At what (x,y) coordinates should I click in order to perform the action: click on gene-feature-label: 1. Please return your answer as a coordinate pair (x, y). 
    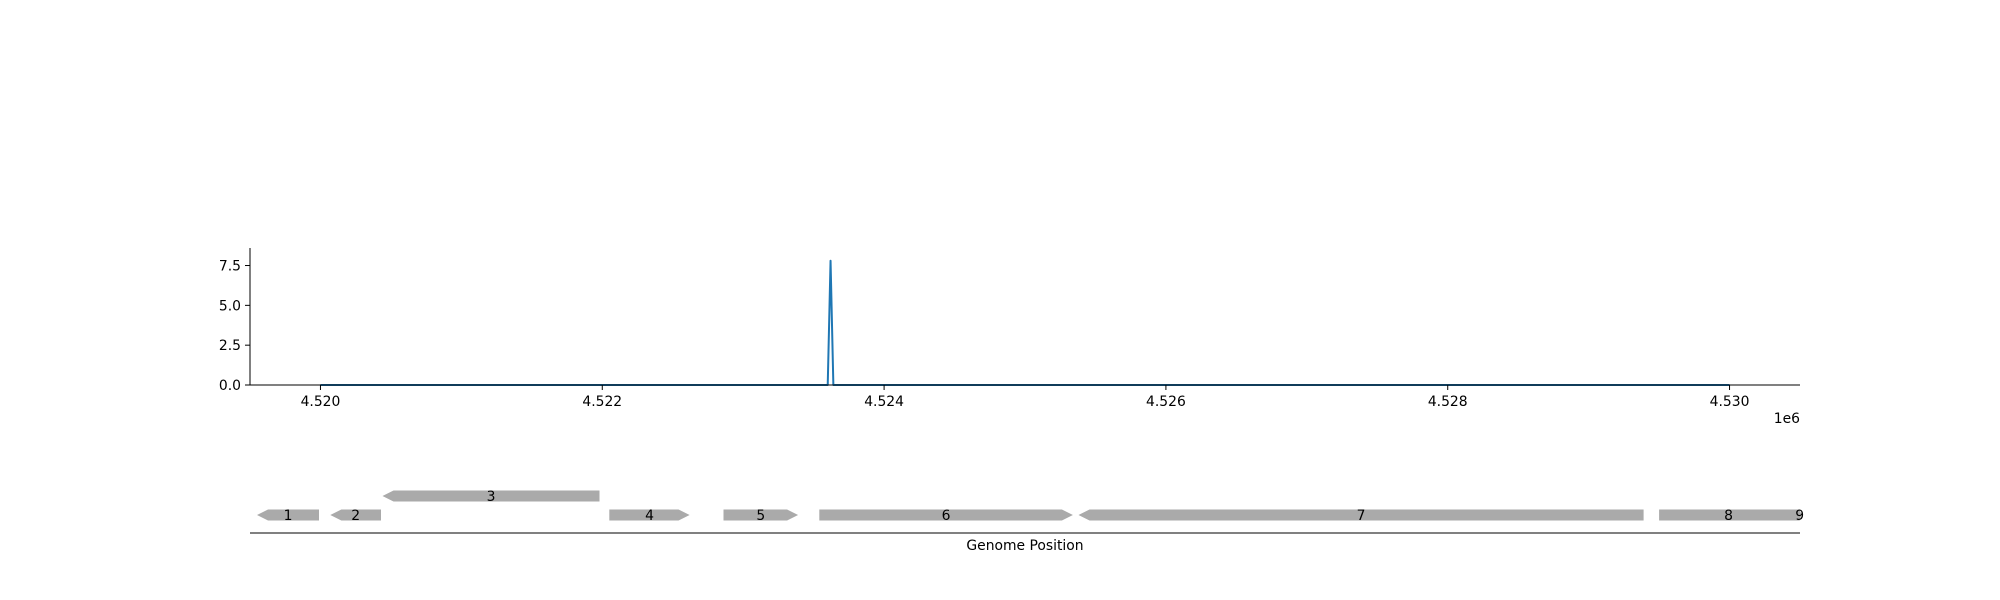
    Looking at the image, I should click on (288, 516).